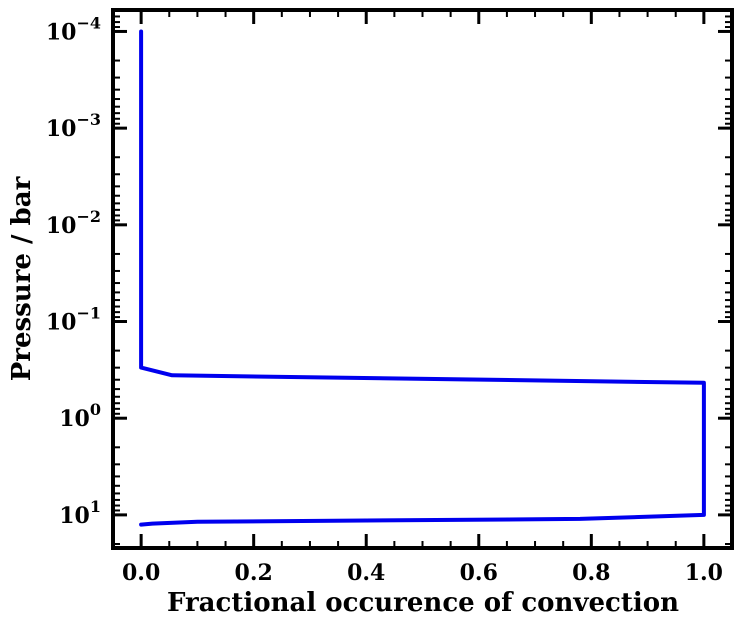 The image size is (743, 626). I want to click on y-tick-label: 10⁻³, so click(73, 126).